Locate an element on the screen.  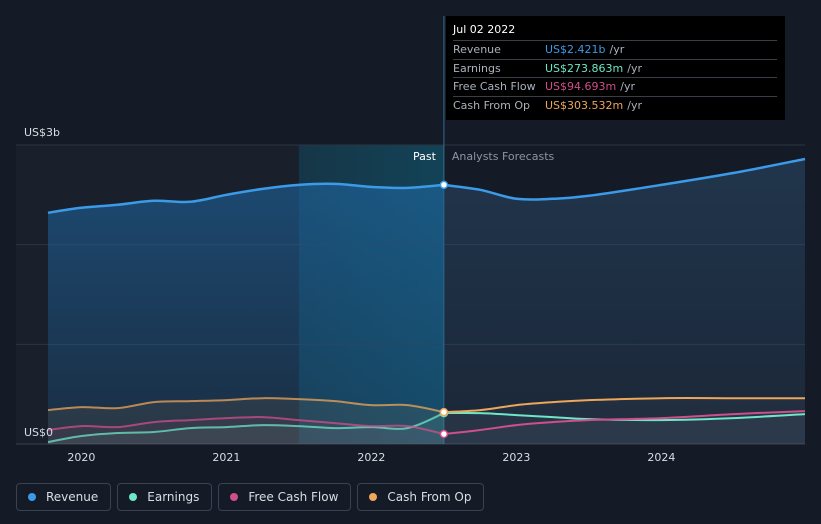
x-tick-label: 2020 is located at coordinates (81, 457).